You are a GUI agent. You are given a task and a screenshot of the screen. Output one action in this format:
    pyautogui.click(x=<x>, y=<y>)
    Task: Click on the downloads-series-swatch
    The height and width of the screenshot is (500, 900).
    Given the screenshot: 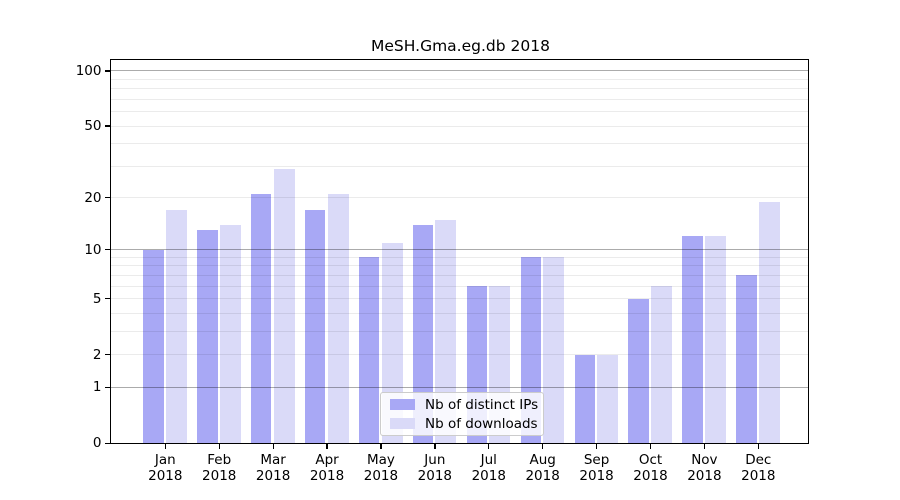 What is the action you would take?
    pyautogui.click(x=402, y=423)
    